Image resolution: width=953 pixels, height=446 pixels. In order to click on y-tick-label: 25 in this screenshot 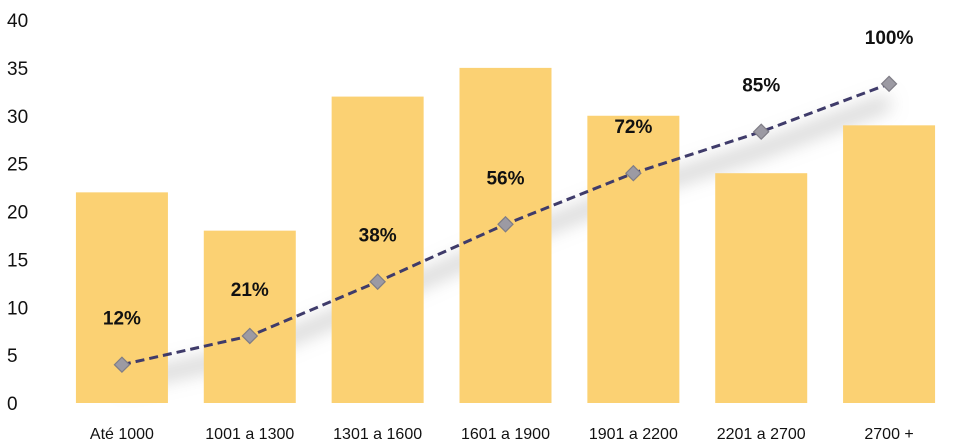, I will do `click(17, 165)`.